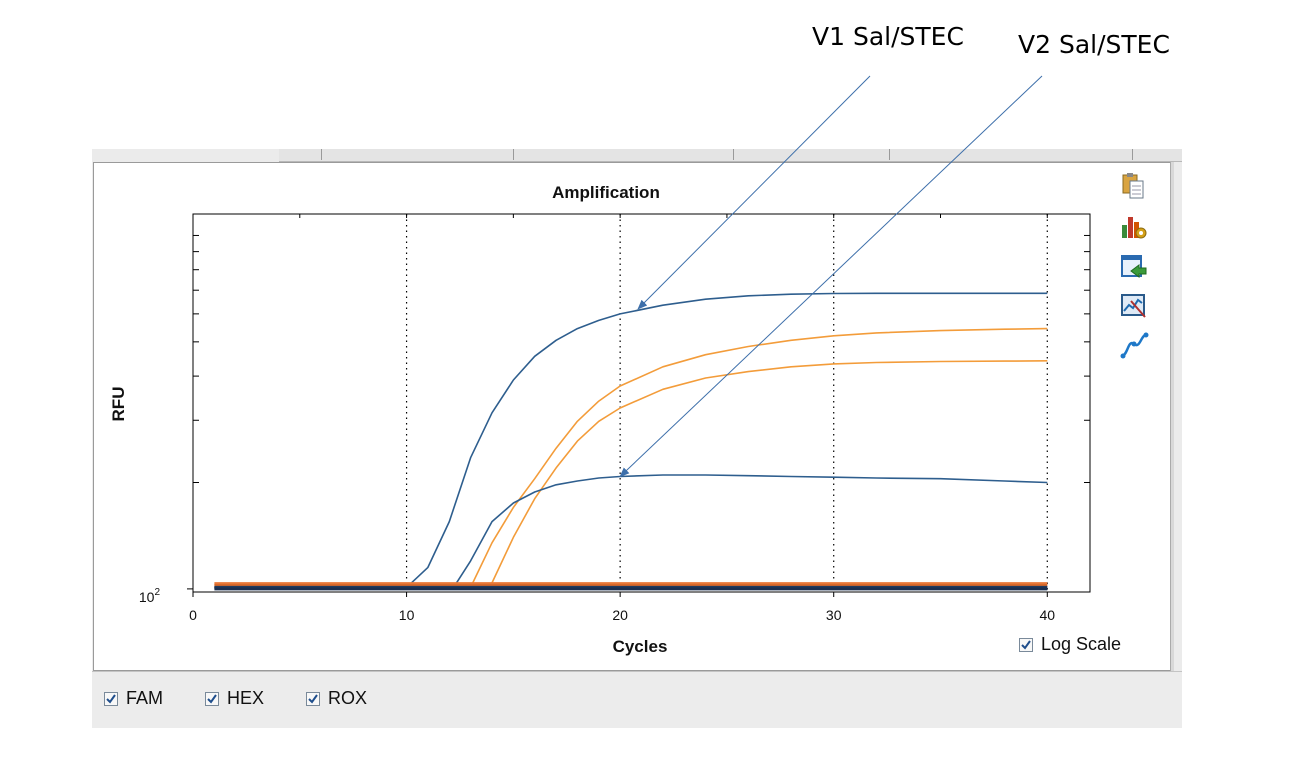 The width and height of the screenshot is (1308, 772). I want to click on channel-filter-bar: FAM HEX ROX, so click(637, 699).